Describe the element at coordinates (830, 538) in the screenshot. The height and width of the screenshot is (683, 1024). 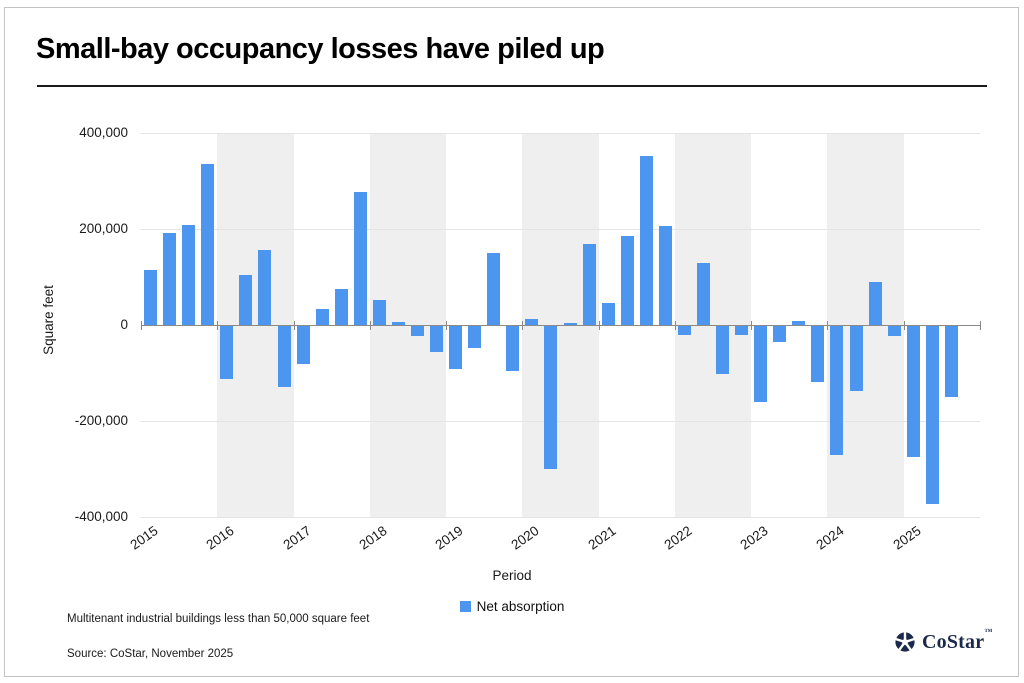
I see `x-tick-label-2024: 2024` at that location.